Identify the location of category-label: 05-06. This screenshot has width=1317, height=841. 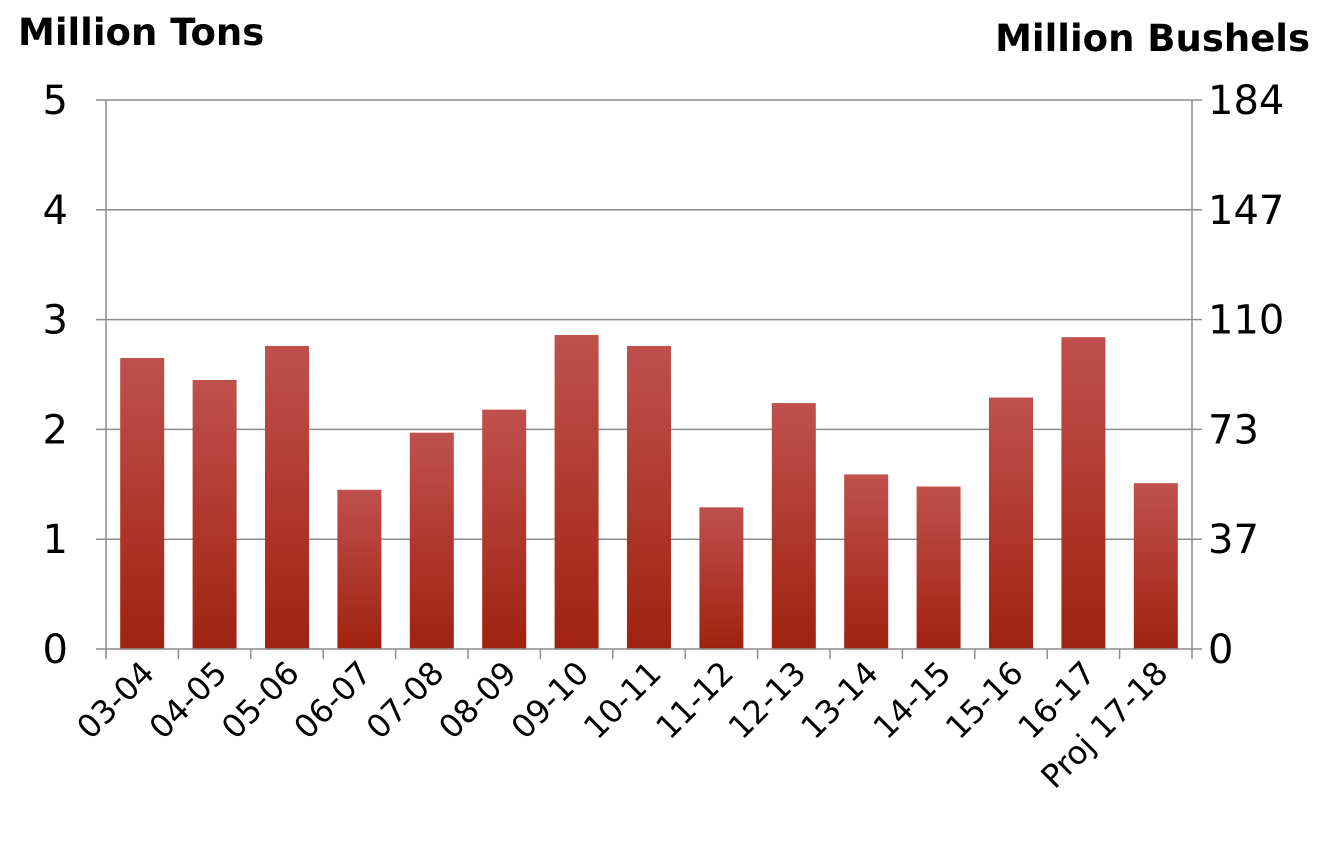
(260, 700).